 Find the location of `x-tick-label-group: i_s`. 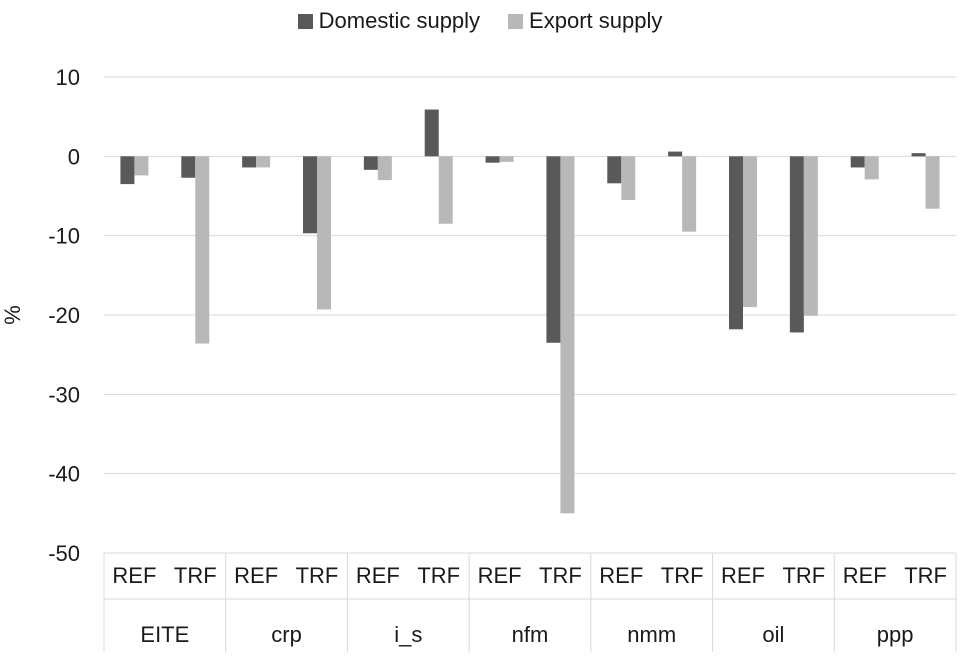

x-tick-label-group: i_s is located at coordinates (408, 634).